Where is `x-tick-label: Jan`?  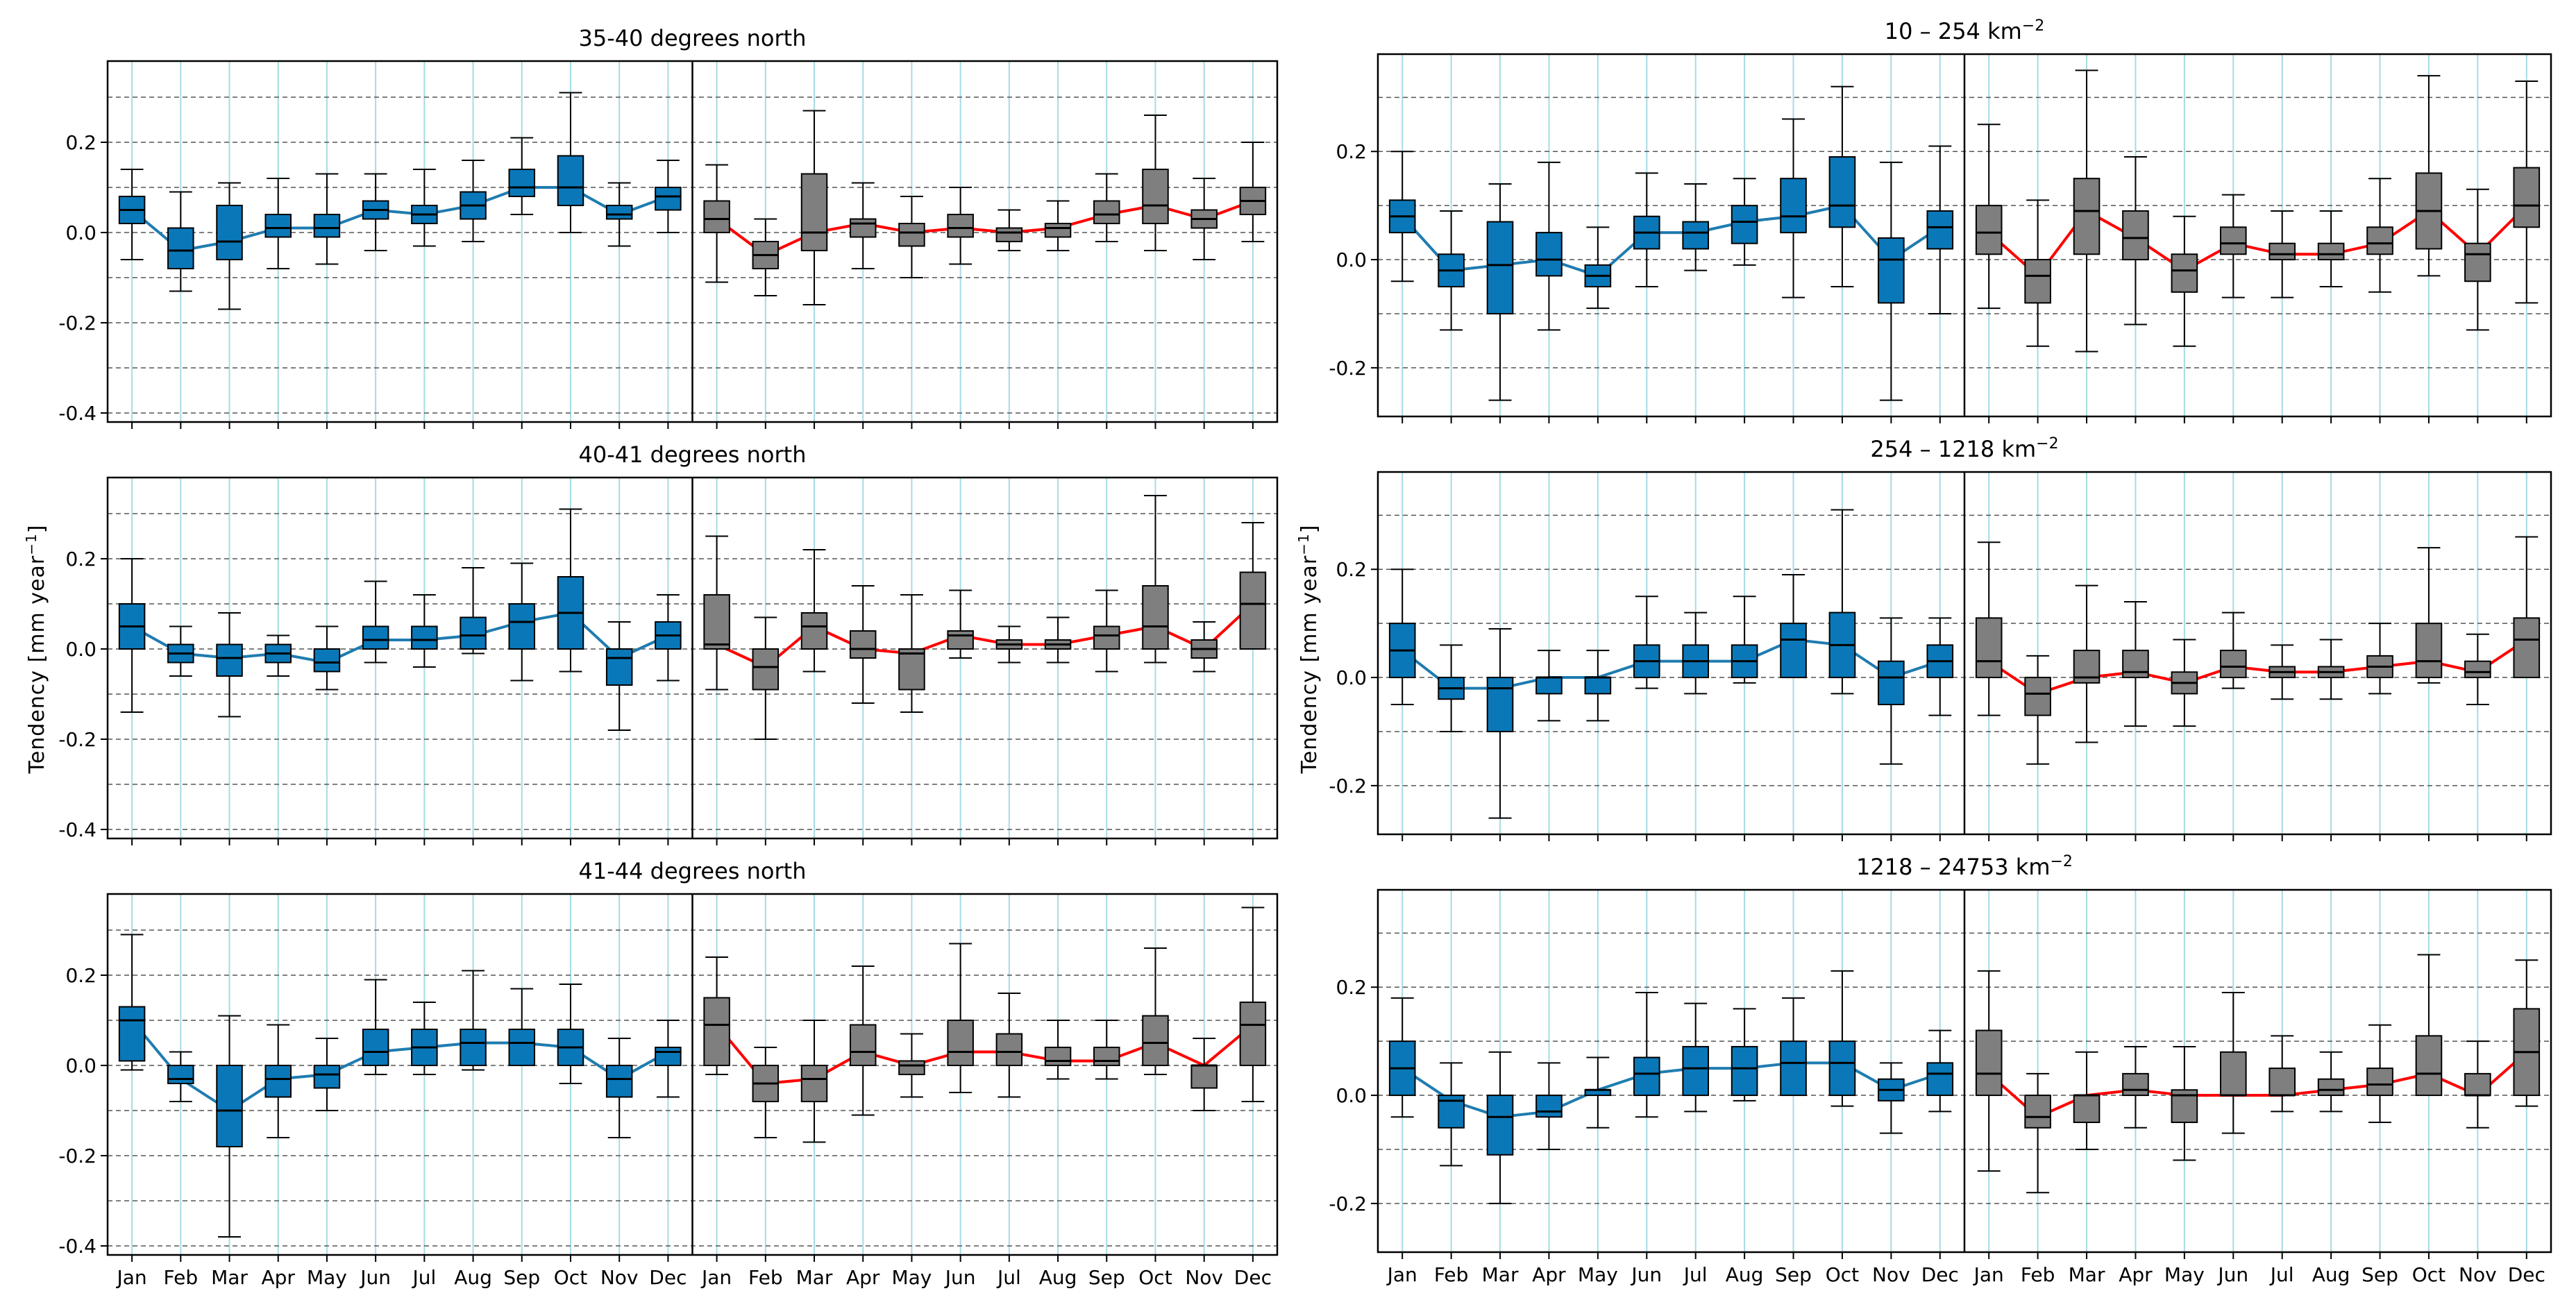
x-tick-label: Jan is located at coordinates (131, 1277).